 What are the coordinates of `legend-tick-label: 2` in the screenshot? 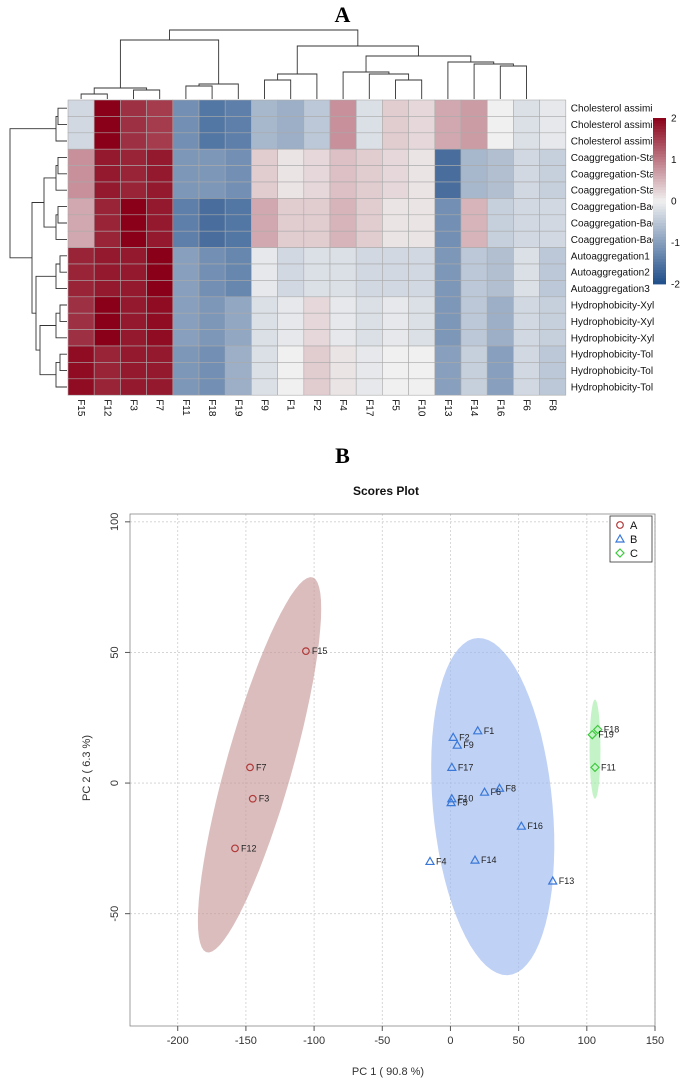 It's located at (674, 119).